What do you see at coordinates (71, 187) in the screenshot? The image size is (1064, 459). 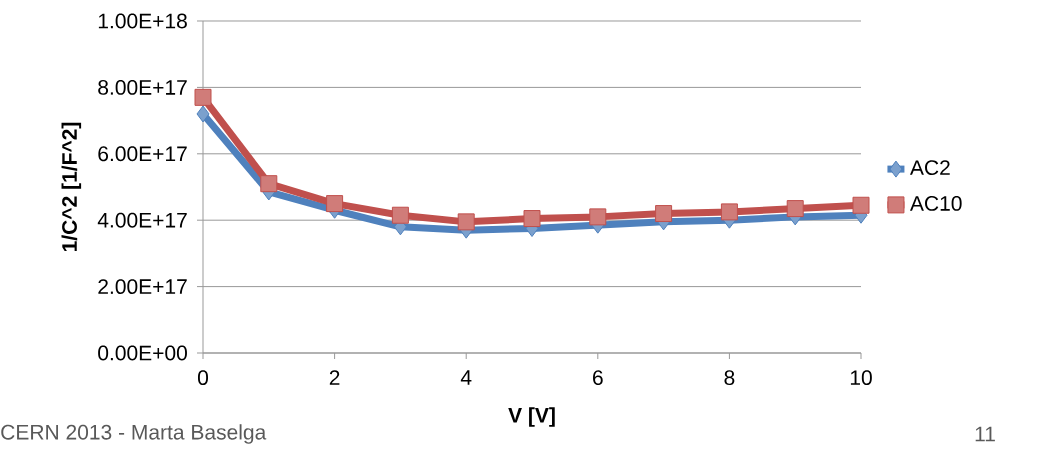 I see `y-axis-title: 1/C^2 [1/F^2]` at bounding box center [71, 187].